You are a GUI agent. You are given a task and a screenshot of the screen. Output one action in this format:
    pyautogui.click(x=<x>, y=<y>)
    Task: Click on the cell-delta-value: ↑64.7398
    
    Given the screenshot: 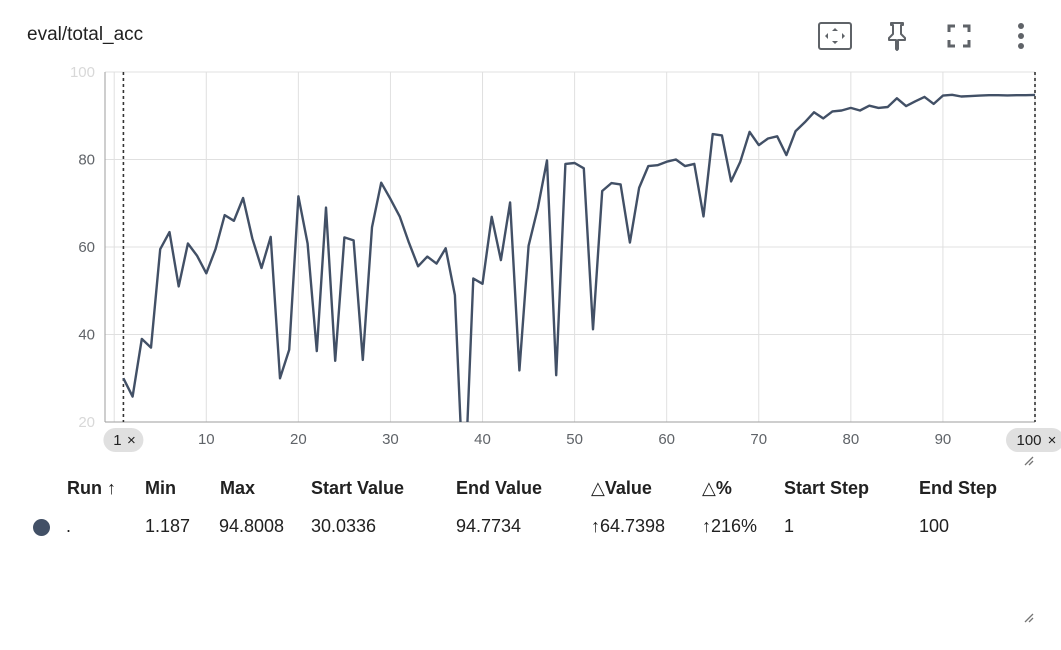 What is the action you would take?
    pyautogui.click(x=628, y=526)
    